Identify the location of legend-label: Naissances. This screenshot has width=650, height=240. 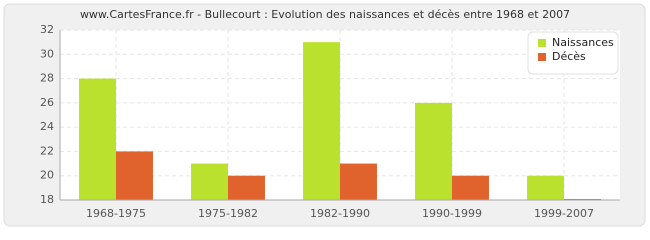
(583, 42).